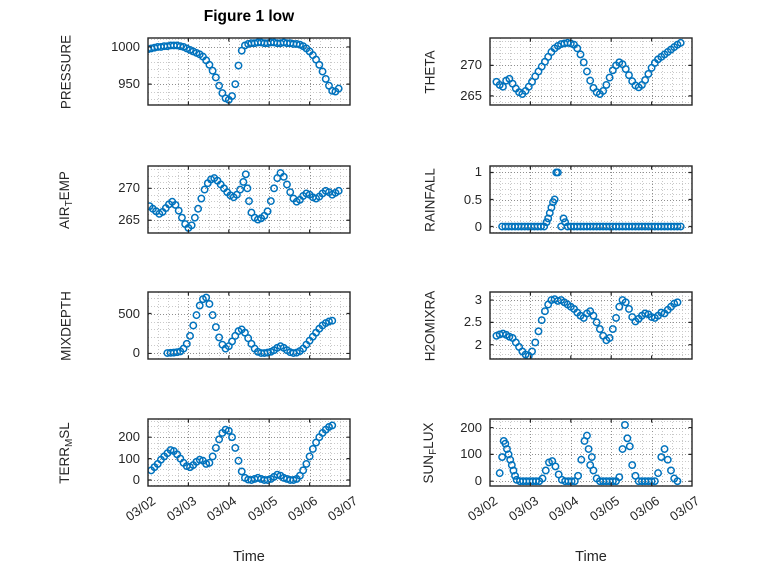 This screenshot has width=778, height=583. I want to click on plot-area-air-temp, so click(249, 199).